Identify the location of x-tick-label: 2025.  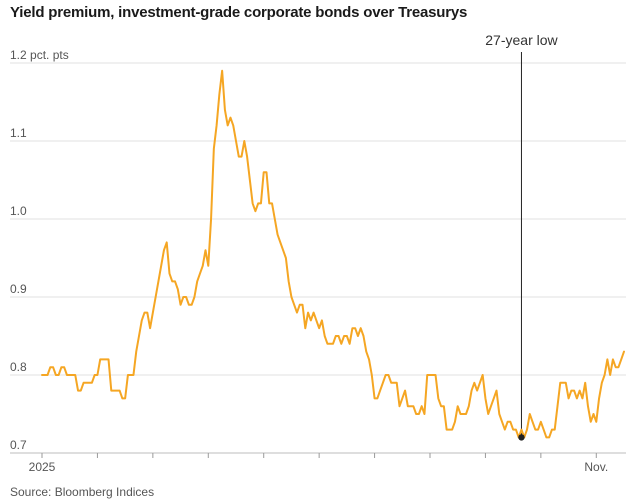
(42, 467).